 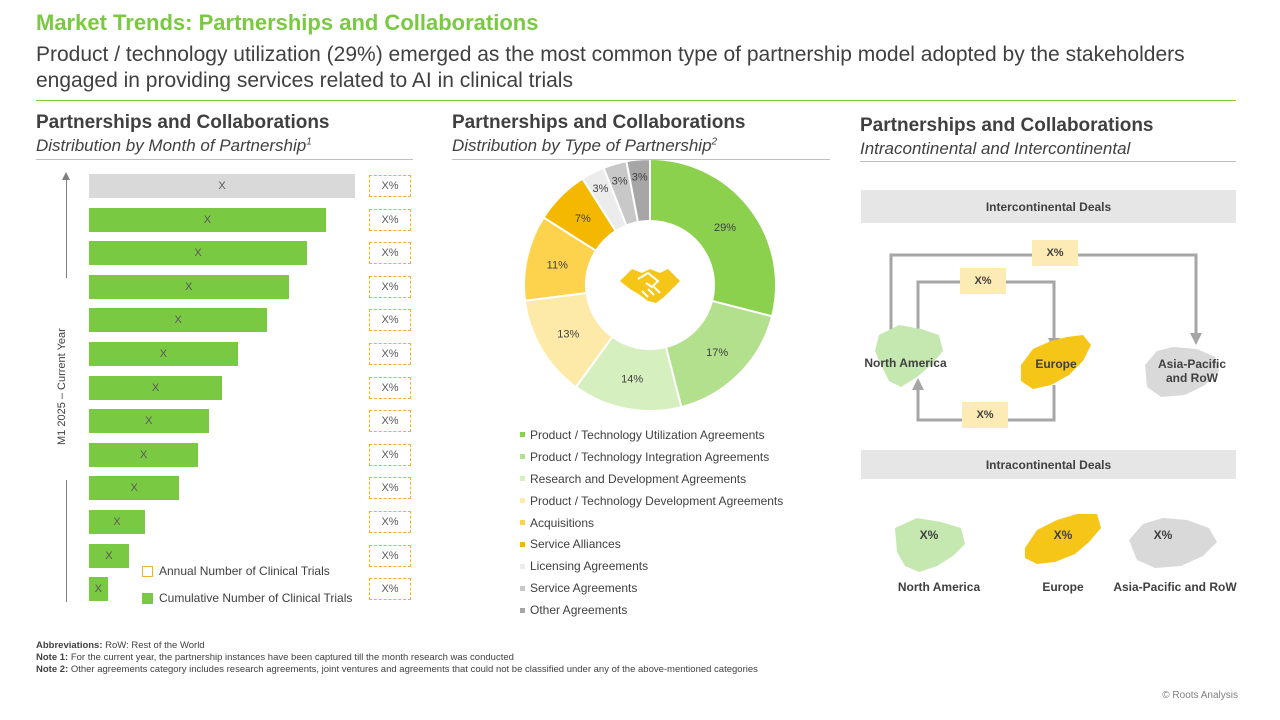 What do you see at coordinates (1048, 161) in the screenshot?
I see `right-panel-divider` at bounding box center [1048, 161].